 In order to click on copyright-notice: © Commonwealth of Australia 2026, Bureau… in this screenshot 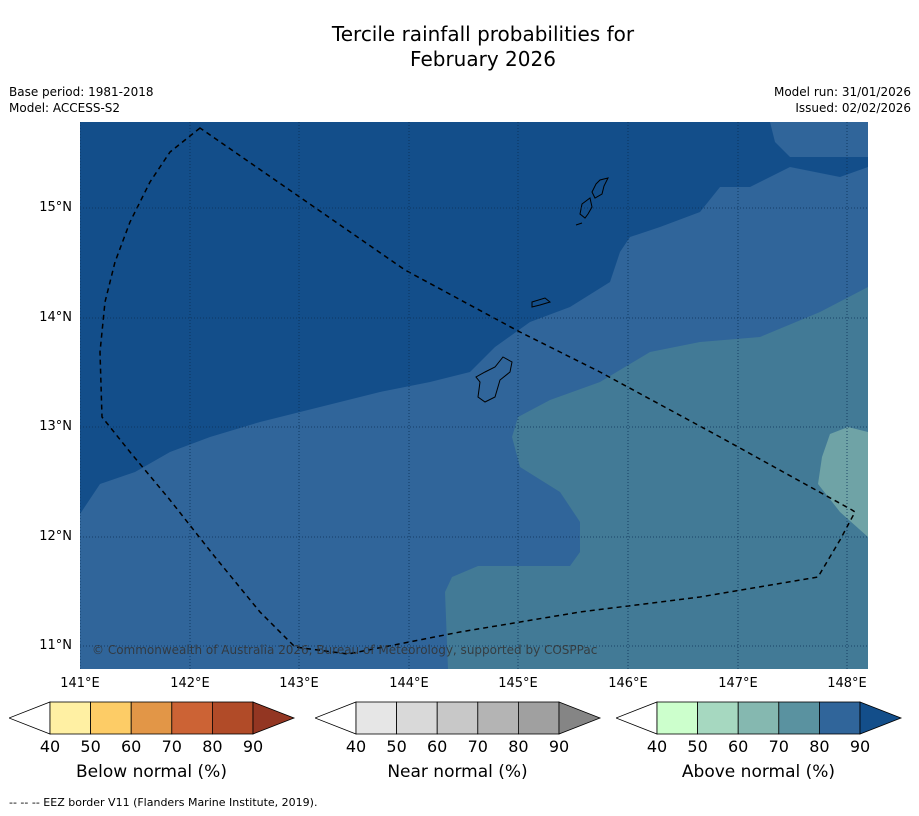, I will do `click(345, 650)`.